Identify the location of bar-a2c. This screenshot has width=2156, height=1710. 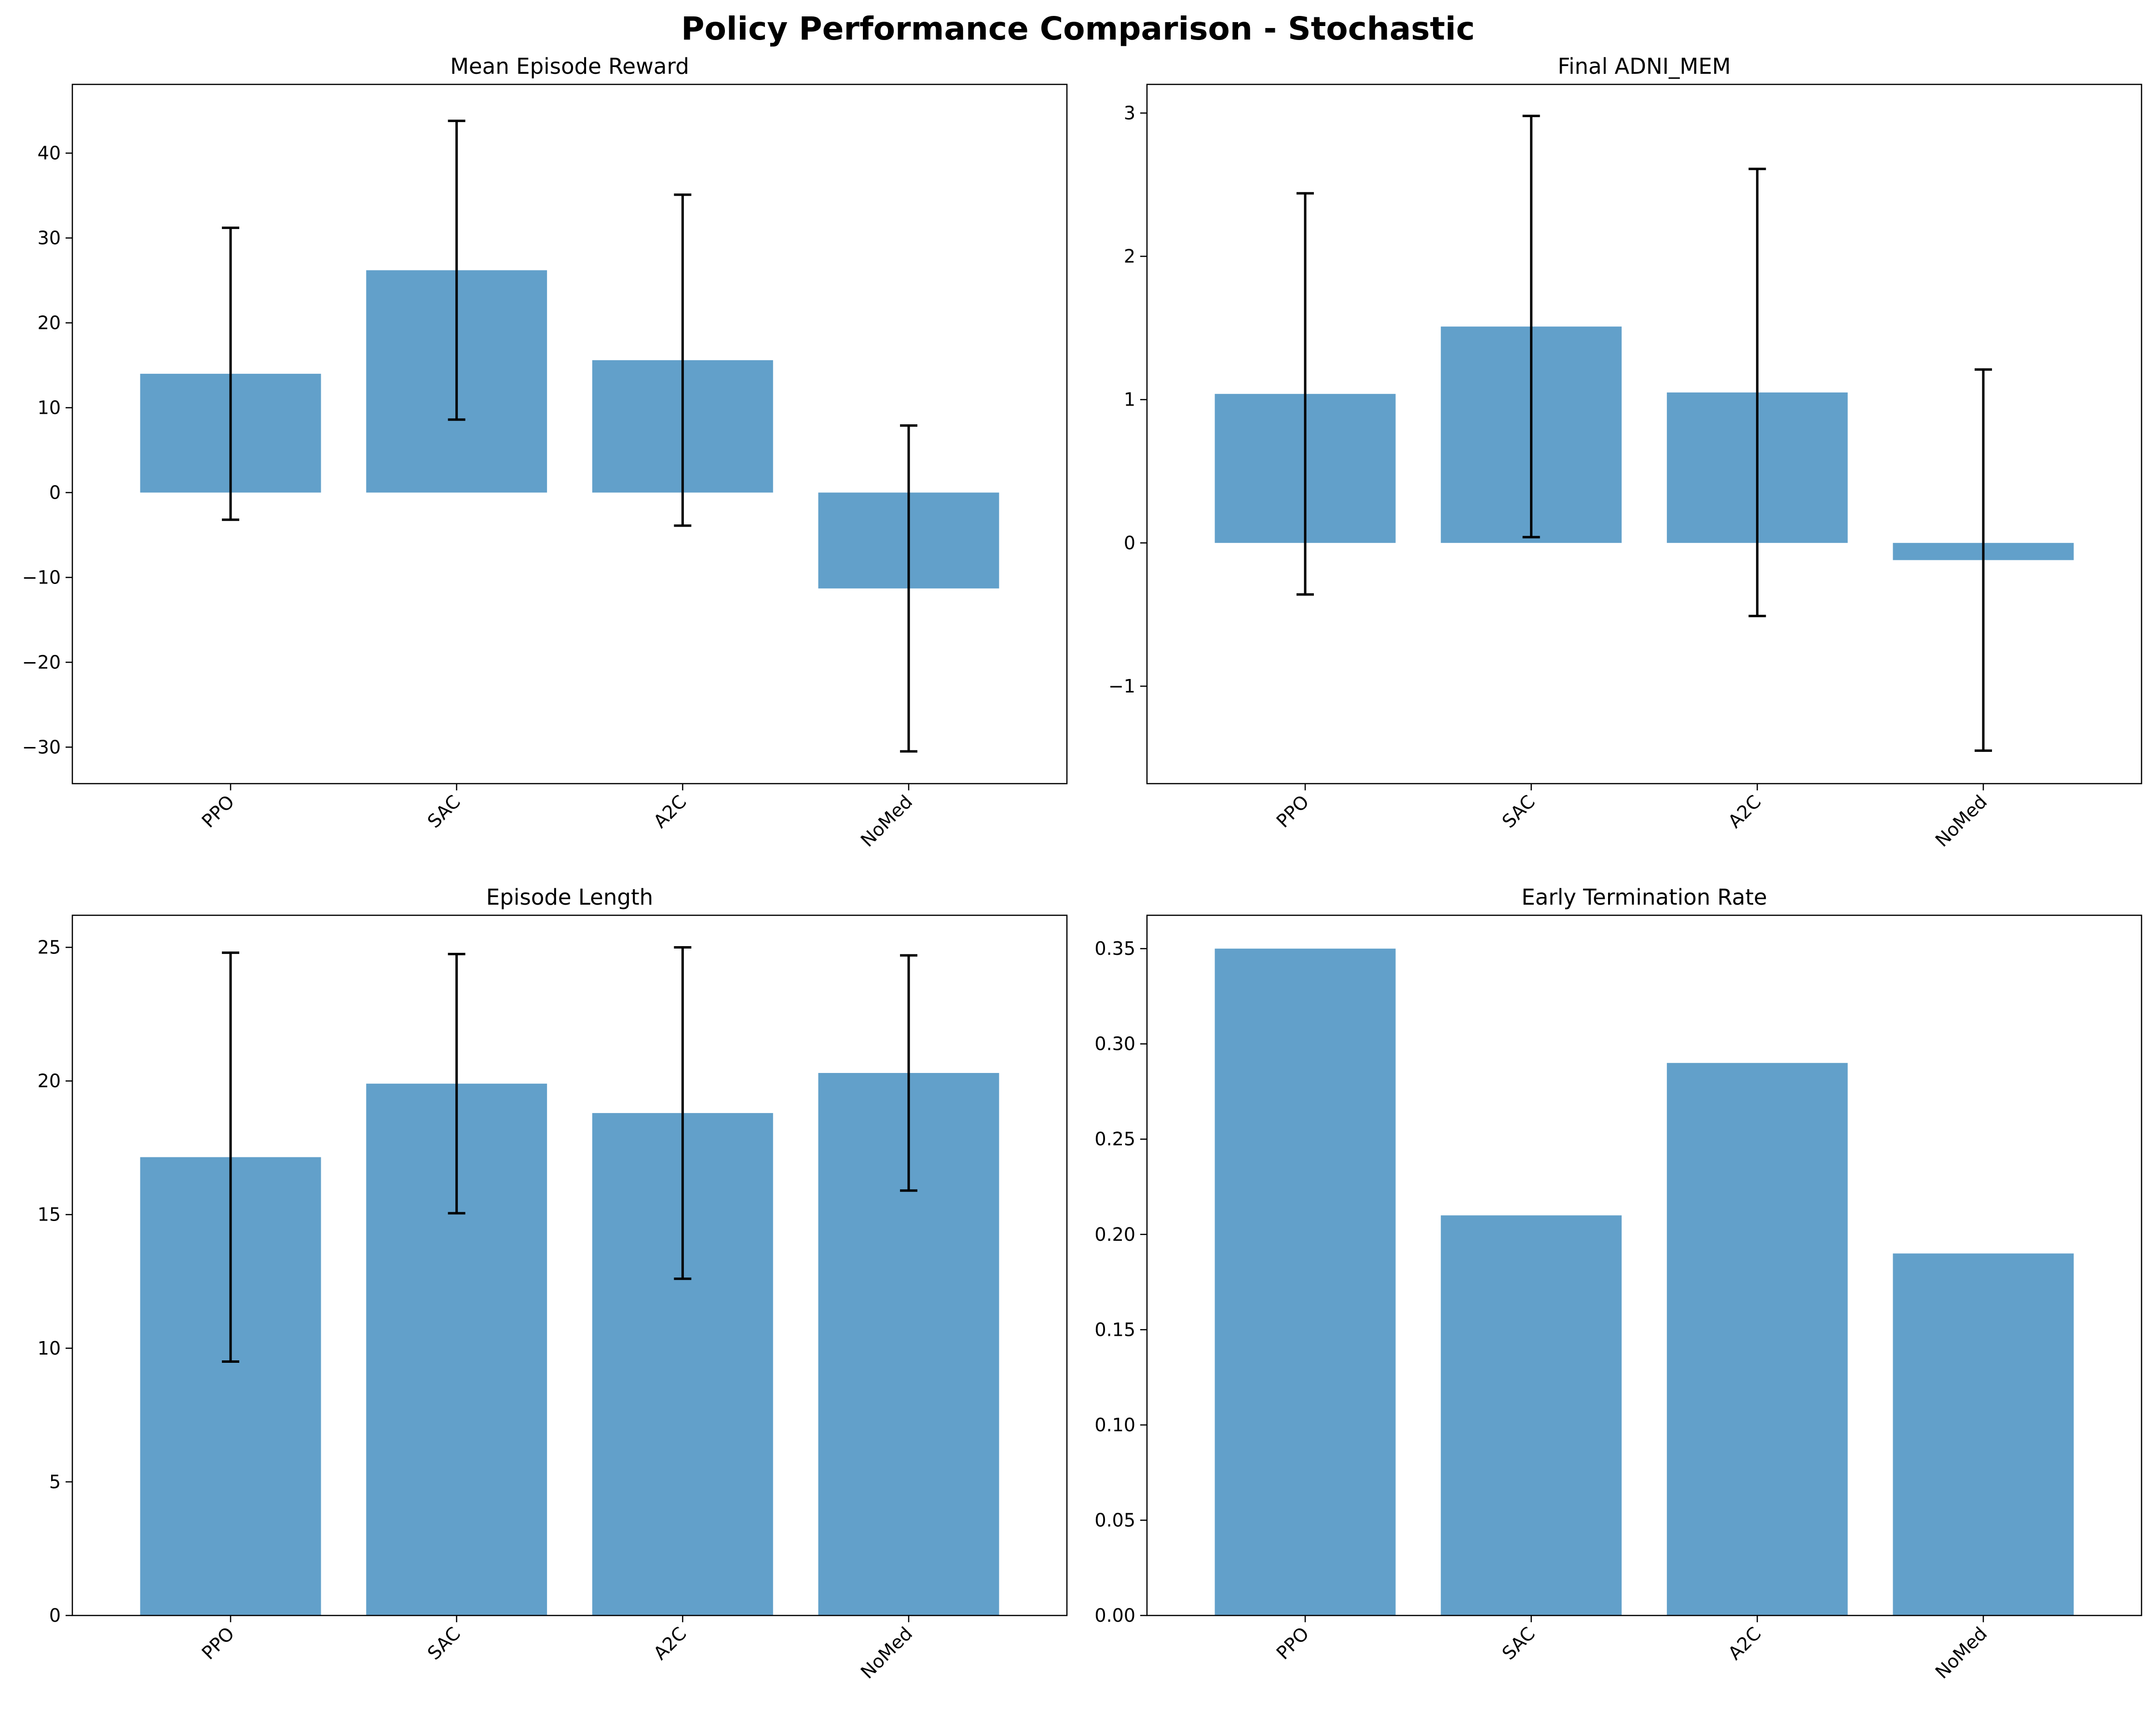
(1757, 1339).